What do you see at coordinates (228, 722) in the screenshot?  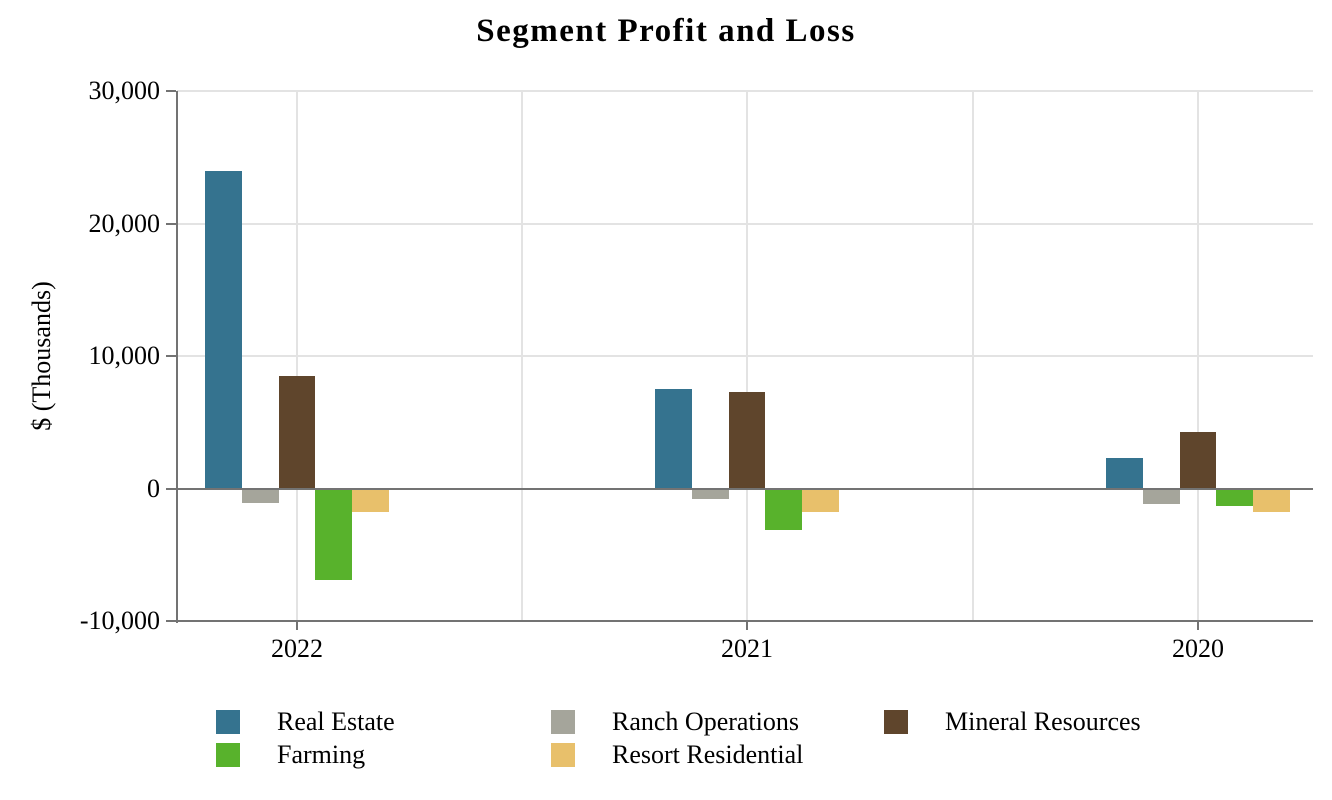 I see `legend-swatch-real-estate` at bounding box center [228, 722].